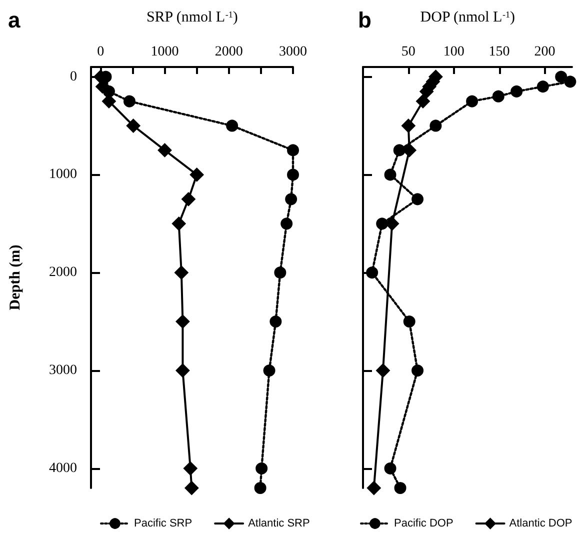 This screenshot has width=581, height=542. Describe the element at coordinates (279, 524) in the screenshot. I see `legend-label: Atlantic SRP` at that location.